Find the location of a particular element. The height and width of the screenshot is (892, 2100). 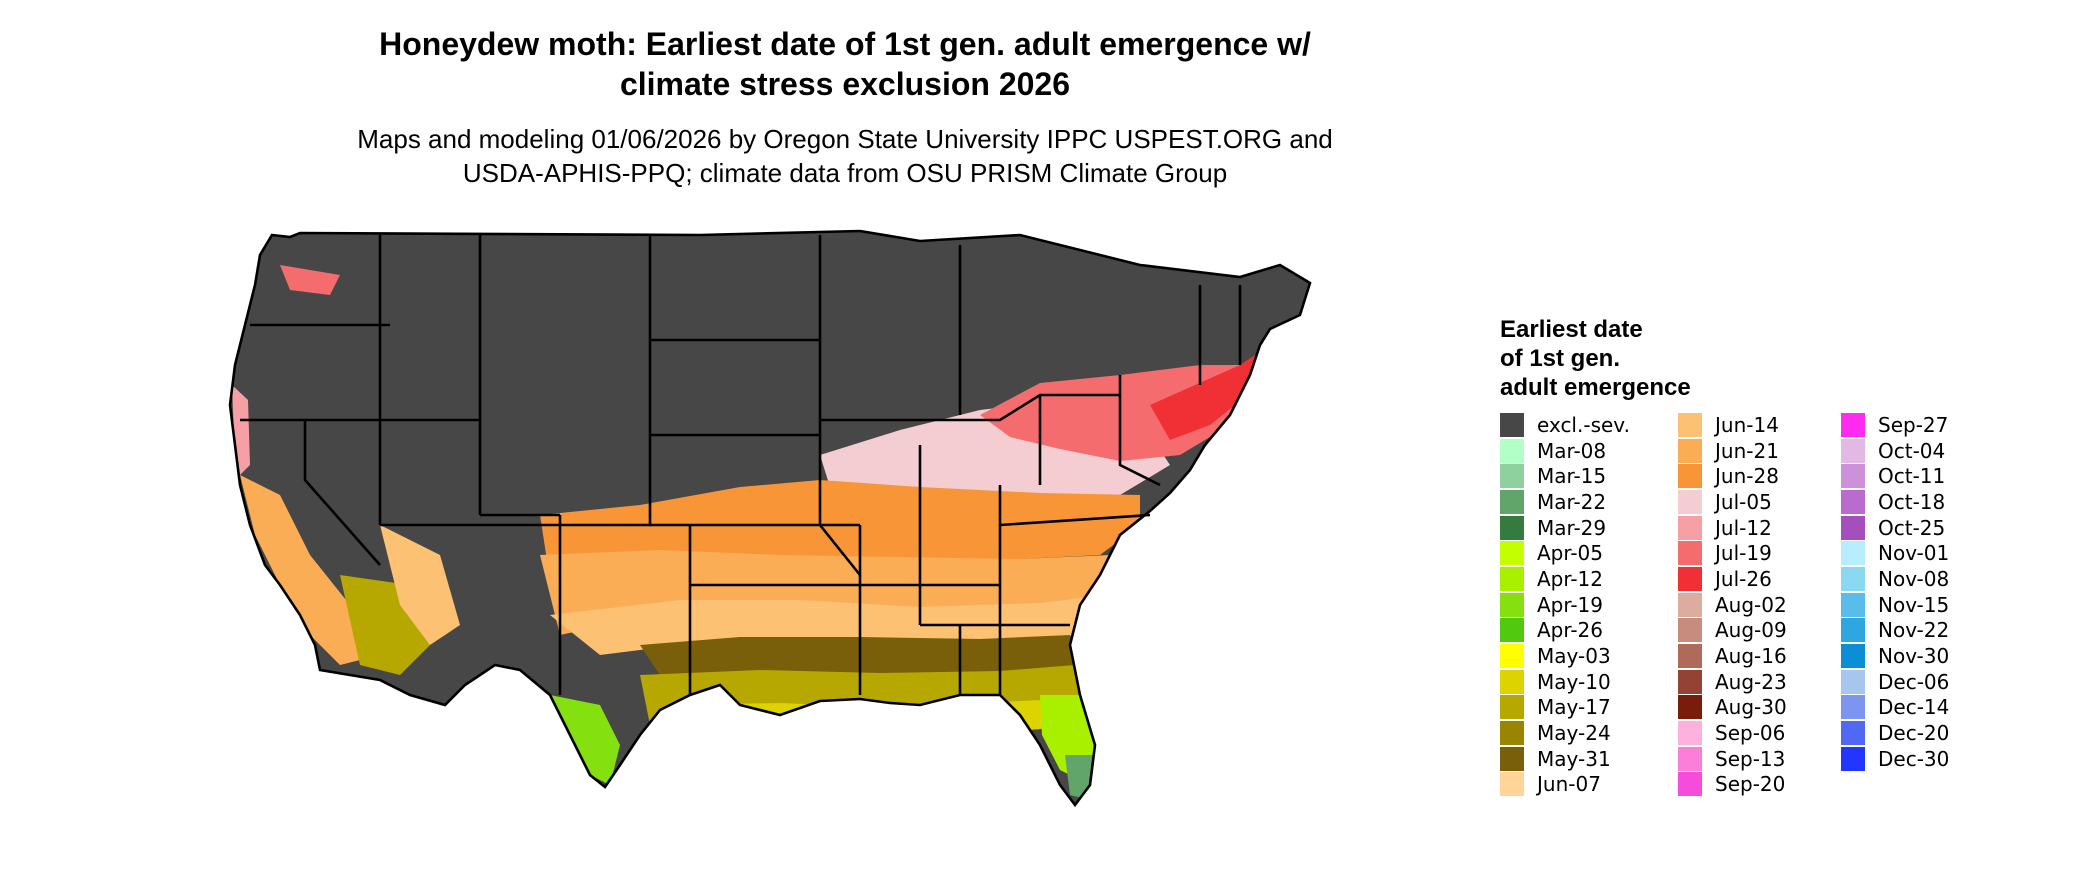

legend-item: Oct-04 is located at coordinates (1895, 451).